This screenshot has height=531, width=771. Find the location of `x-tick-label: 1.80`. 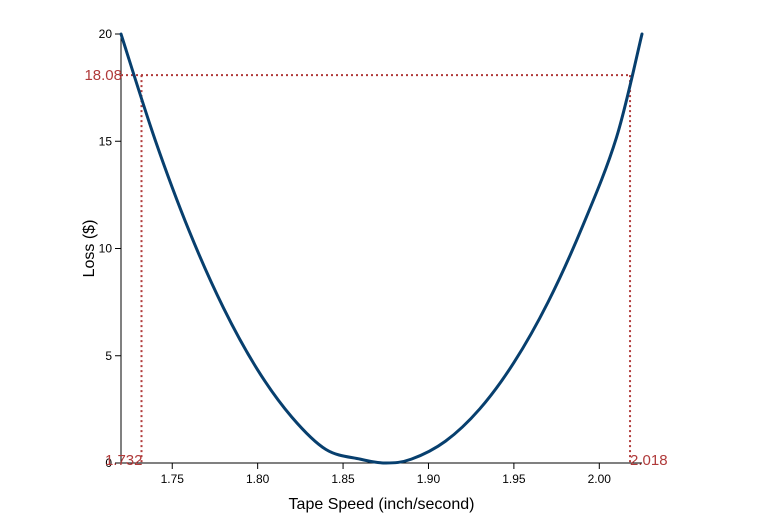

x-tick-label: 1.80 is located at coordinates (258, 479).